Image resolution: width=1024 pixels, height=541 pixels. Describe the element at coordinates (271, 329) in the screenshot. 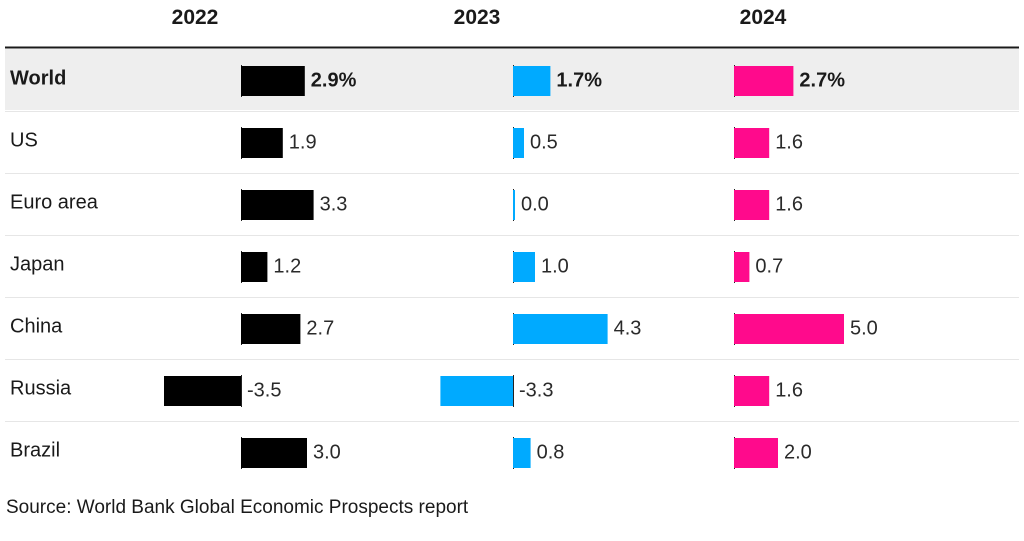

I see `bar-china-2022` at that location.